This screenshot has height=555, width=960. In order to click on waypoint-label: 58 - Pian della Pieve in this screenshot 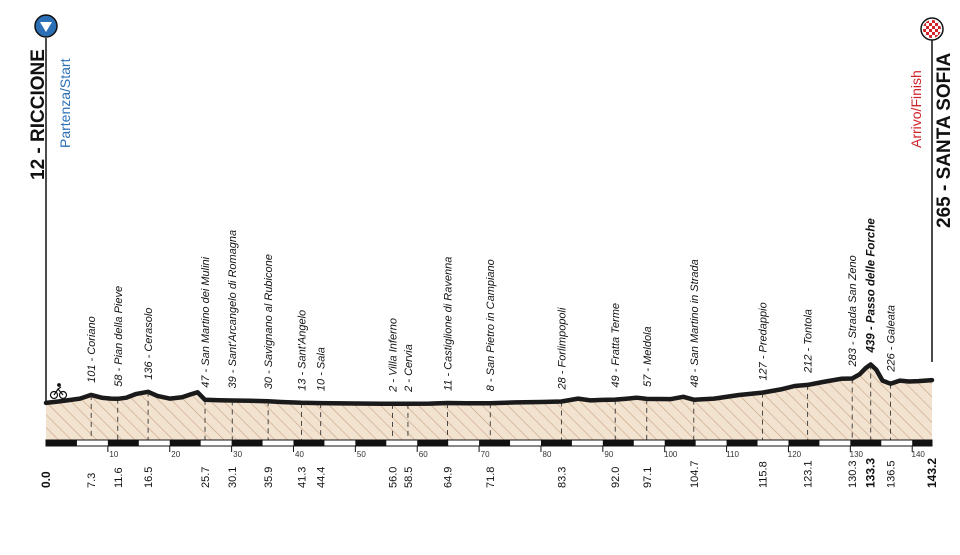, I will do `click(119, 336)`.